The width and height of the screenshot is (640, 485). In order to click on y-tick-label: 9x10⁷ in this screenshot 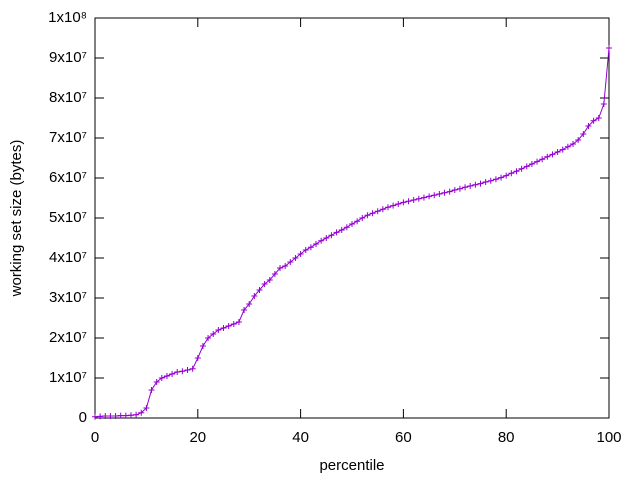, I will do `click(68, 57)`.